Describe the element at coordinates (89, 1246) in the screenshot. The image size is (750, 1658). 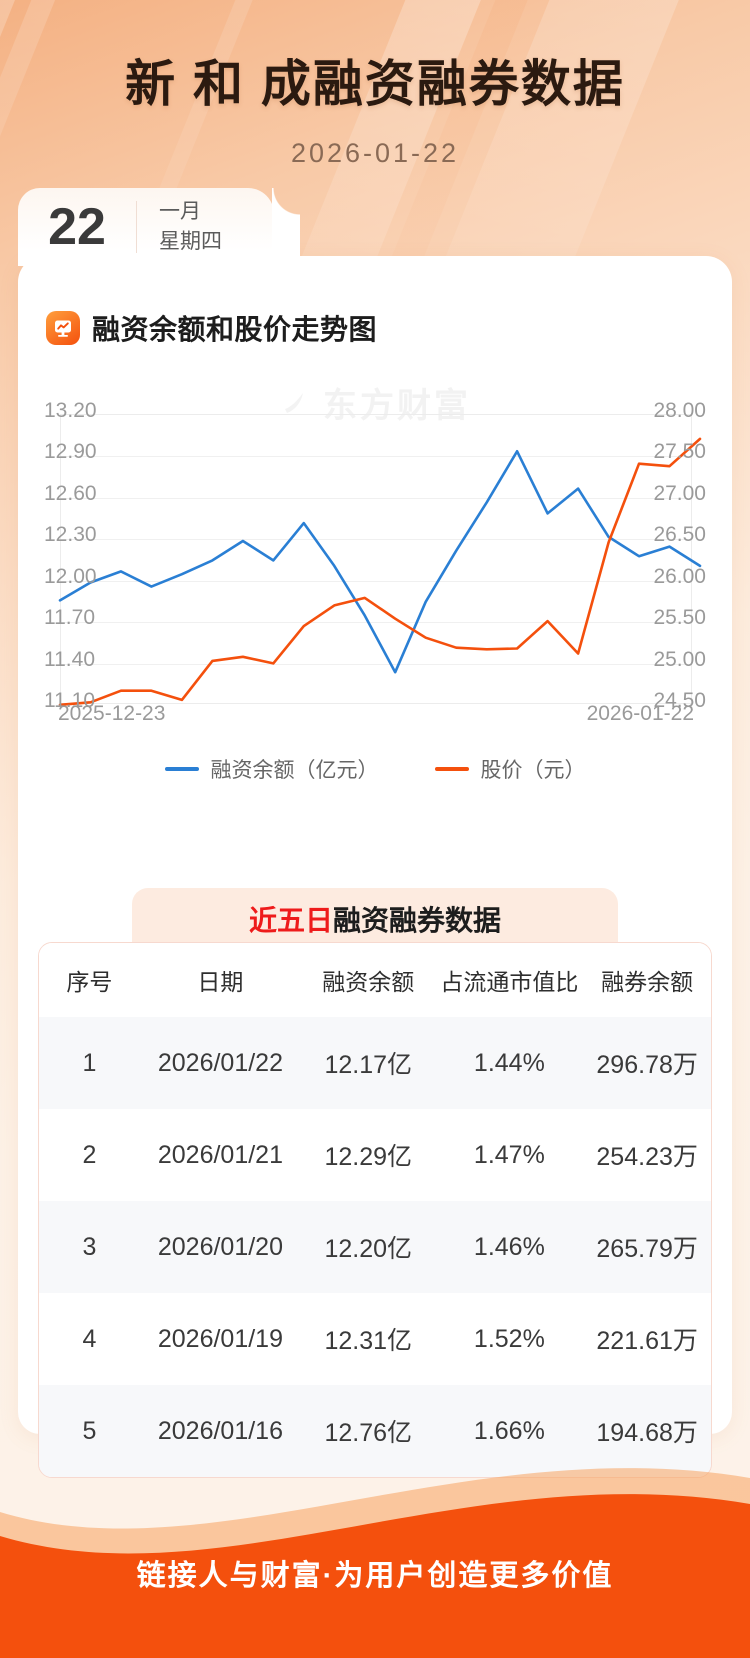
I see `row-index: 3` at that location.